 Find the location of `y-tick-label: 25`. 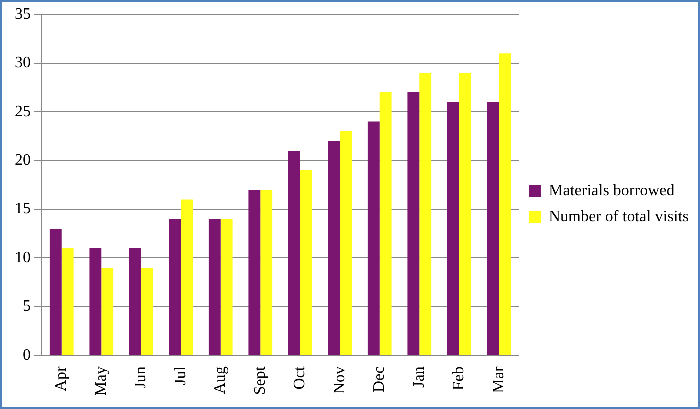

y-tick-label: 25 is located at coordinates (23, 111).